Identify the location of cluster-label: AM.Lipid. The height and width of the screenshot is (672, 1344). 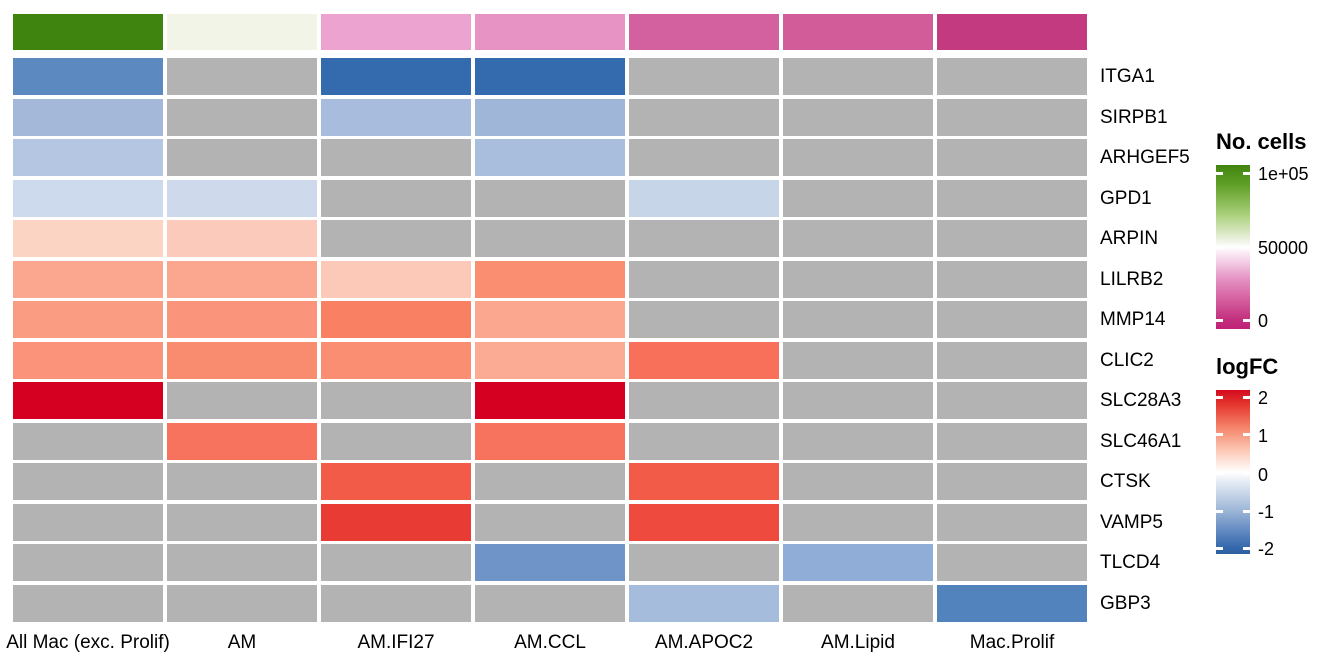
(858, 642).